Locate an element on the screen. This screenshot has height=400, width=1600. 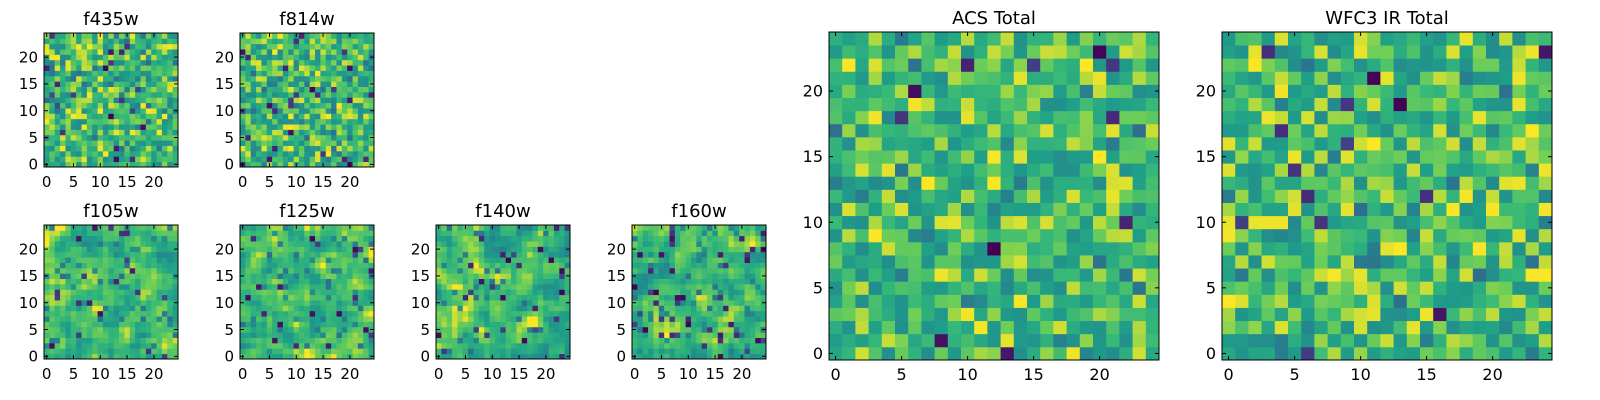
x-tick-label: 10 is located at coordinates (296, 182).